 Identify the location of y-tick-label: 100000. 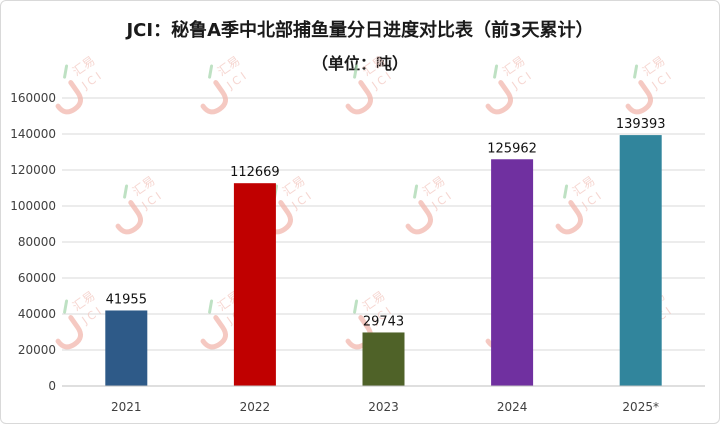
(33, 206).